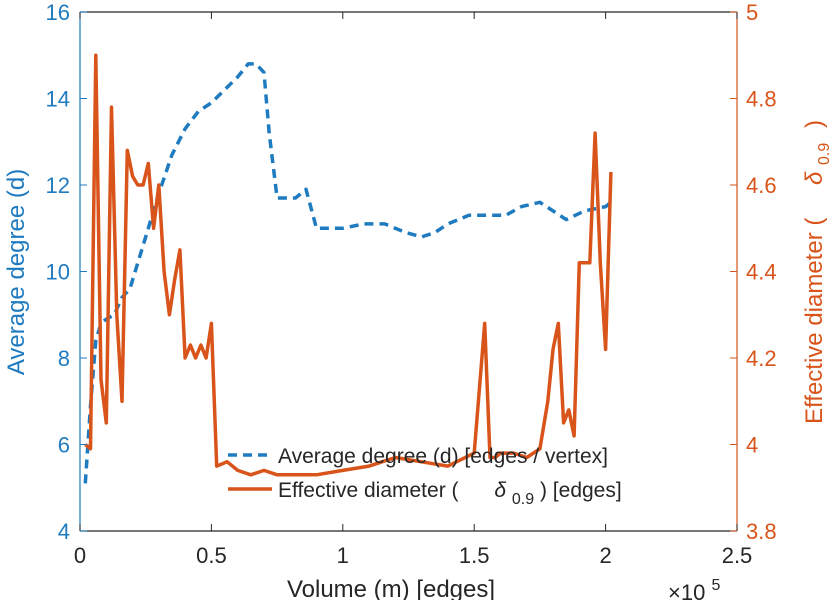 The width and height of the screenshot is (838, 600). What do you see at coordinates (474, 555) in the screenshot?
I see `x-tick-label: 1.5` at bounding box center [474, 555].